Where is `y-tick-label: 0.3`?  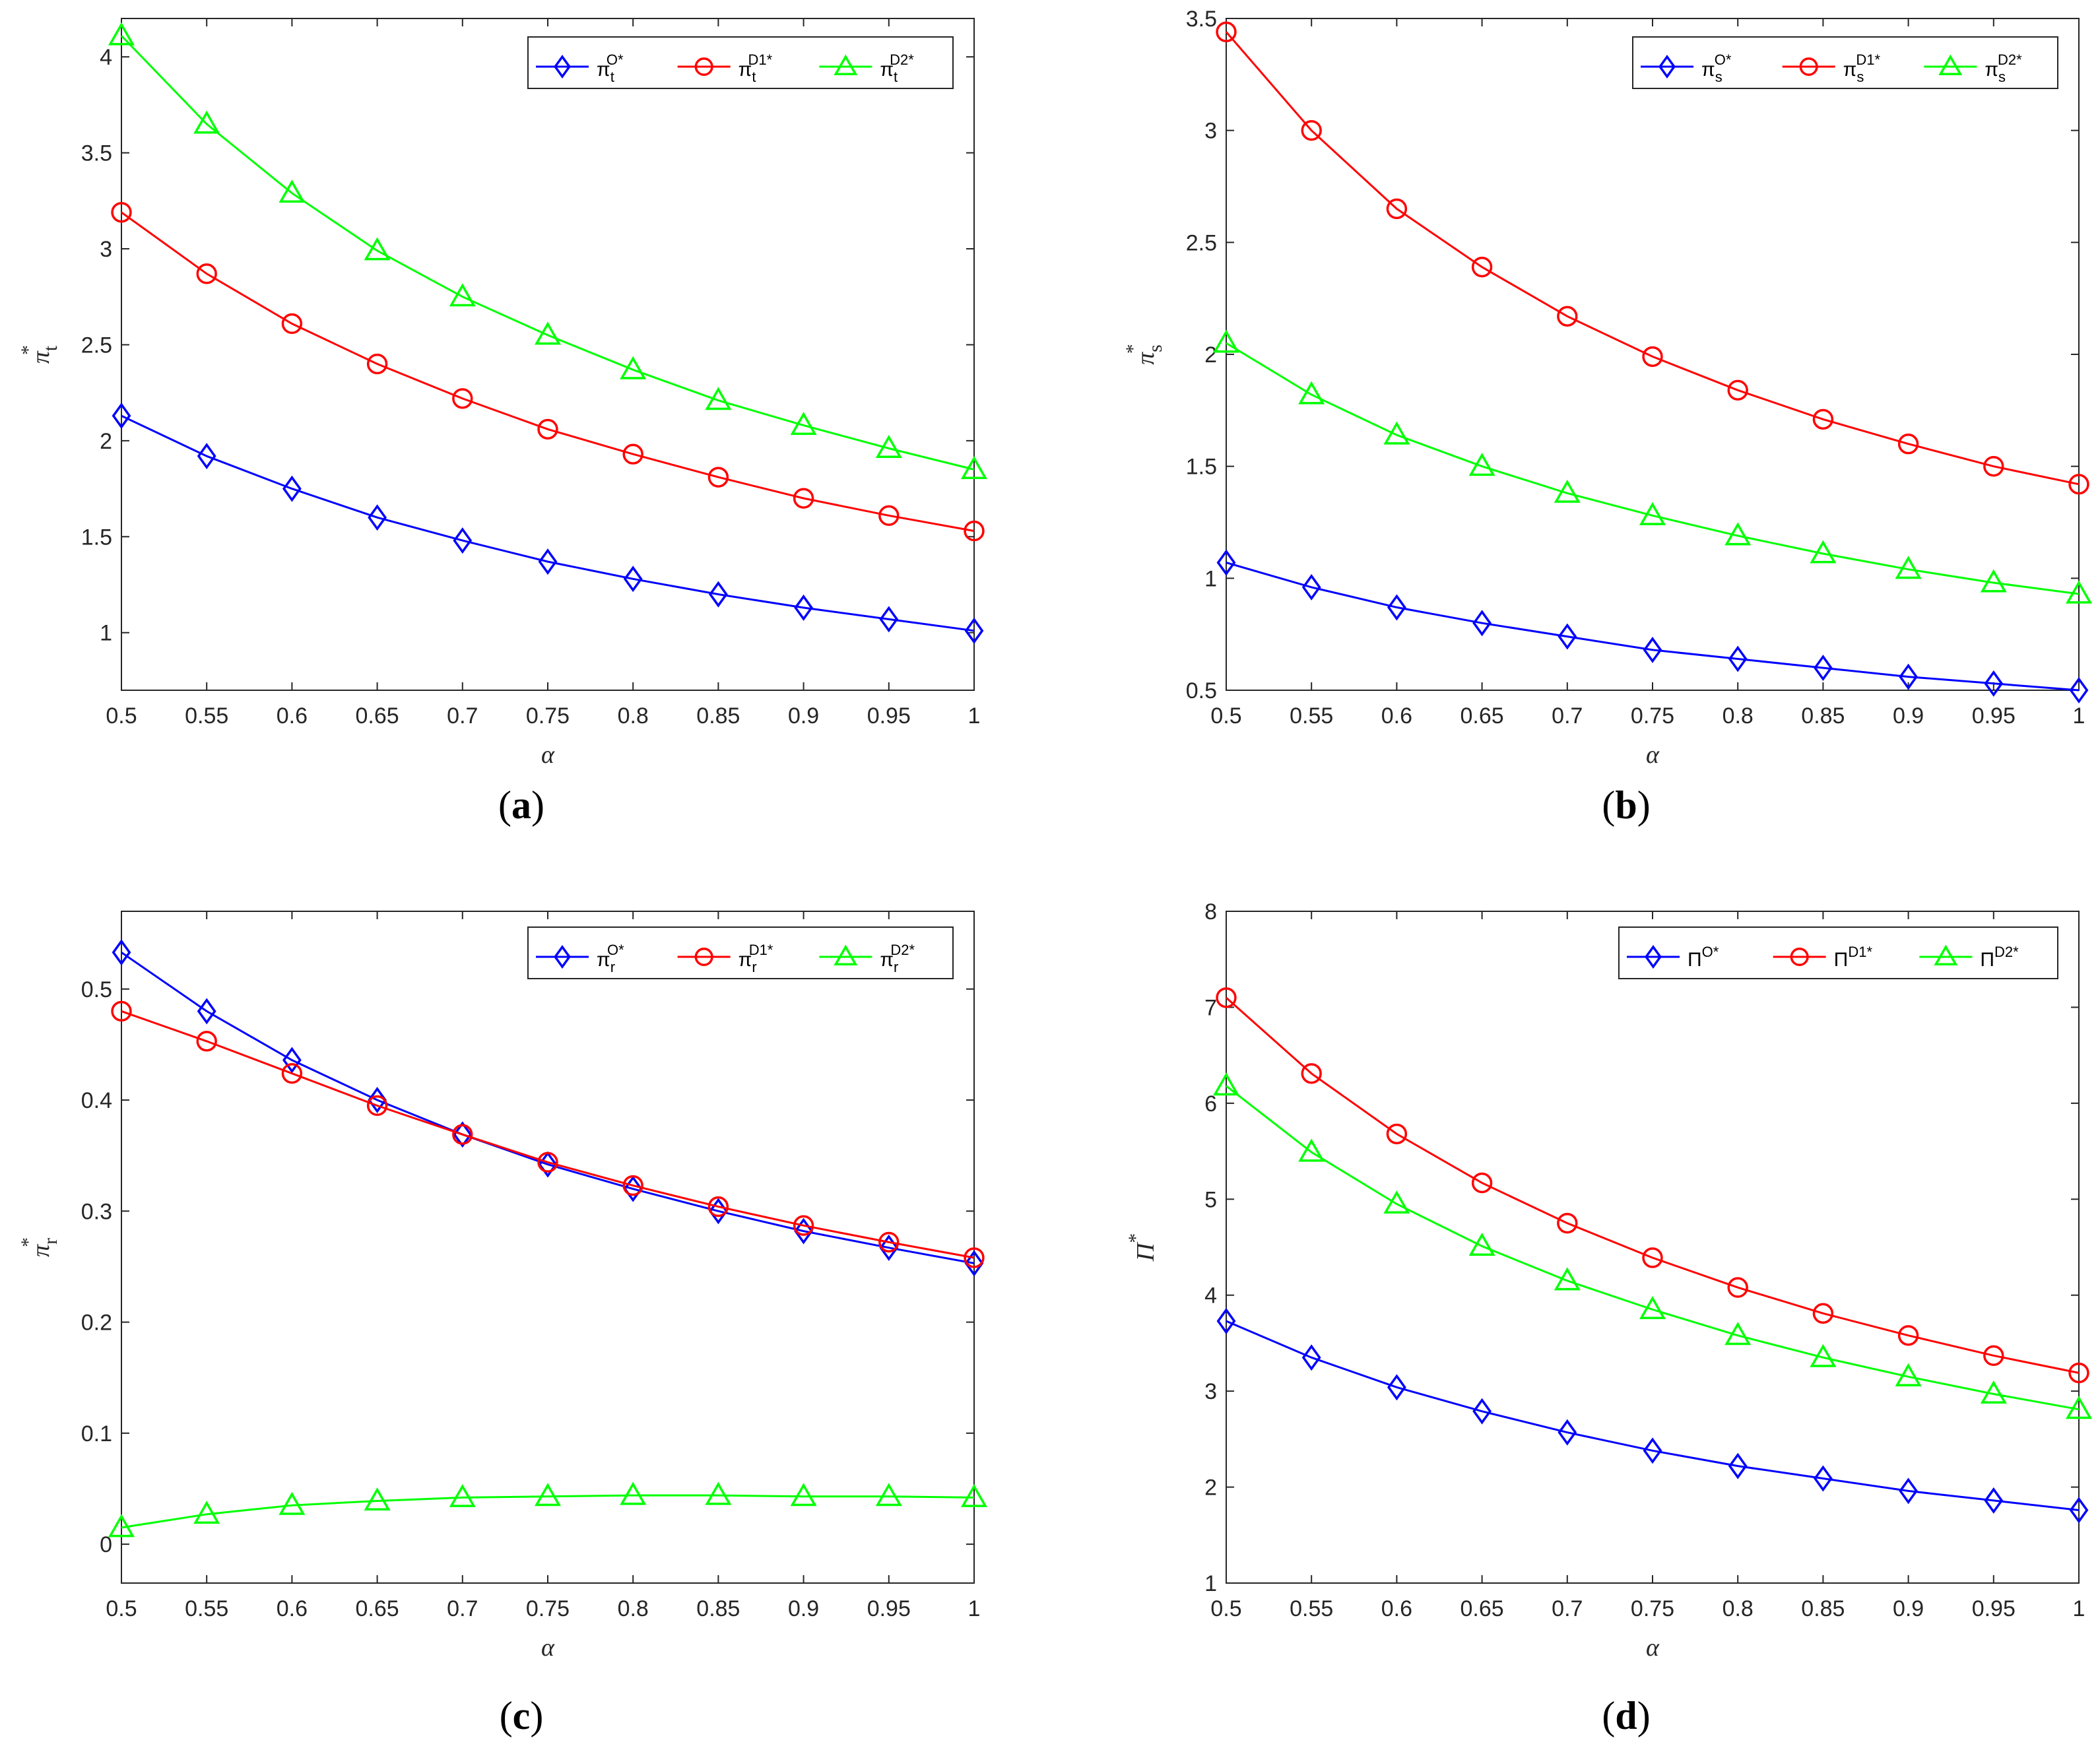 y-tick-label: 0.3 is located at coordinates (96, 1211).